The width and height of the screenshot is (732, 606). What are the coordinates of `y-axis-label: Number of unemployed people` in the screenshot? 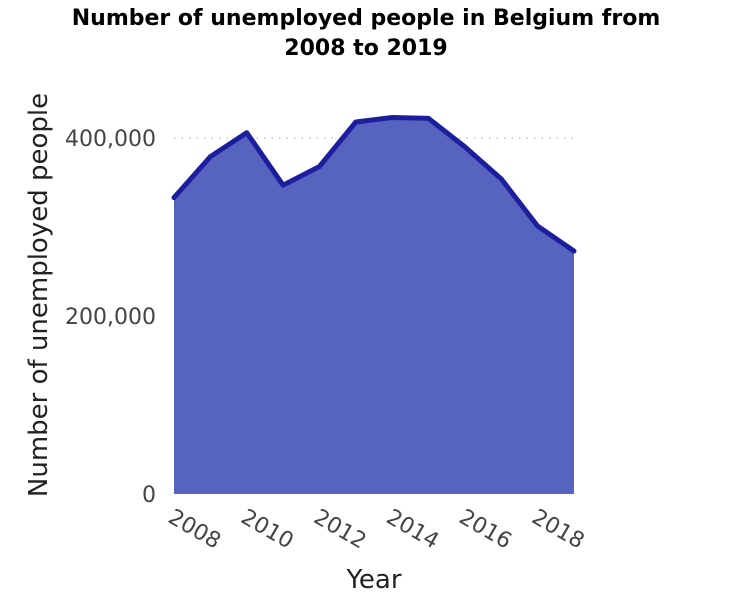 It's located at (39, 295).